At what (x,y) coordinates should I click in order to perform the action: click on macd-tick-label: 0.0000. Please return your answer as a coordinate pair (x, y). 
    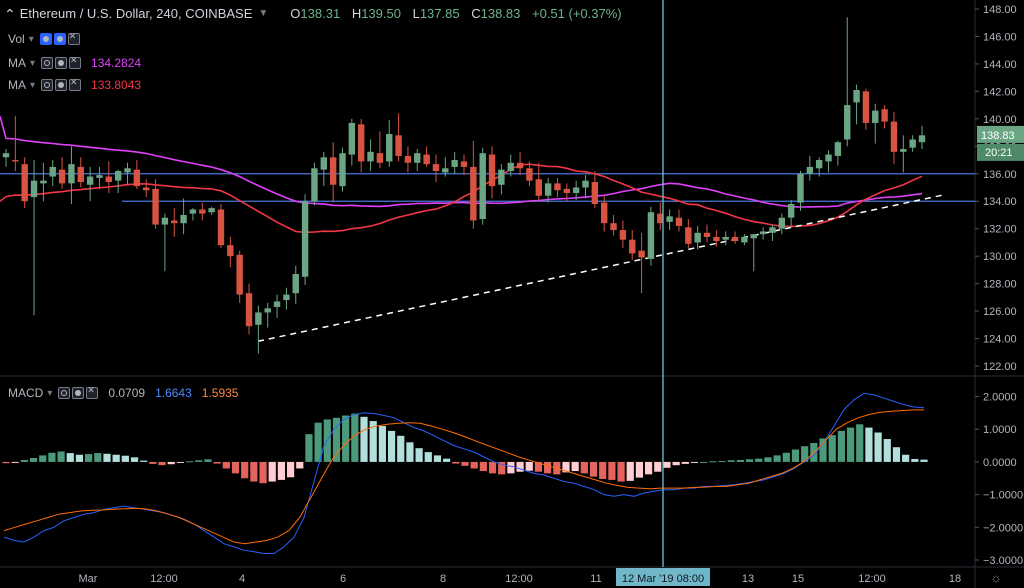
    Looking at the image, I should click on (1000, 463).